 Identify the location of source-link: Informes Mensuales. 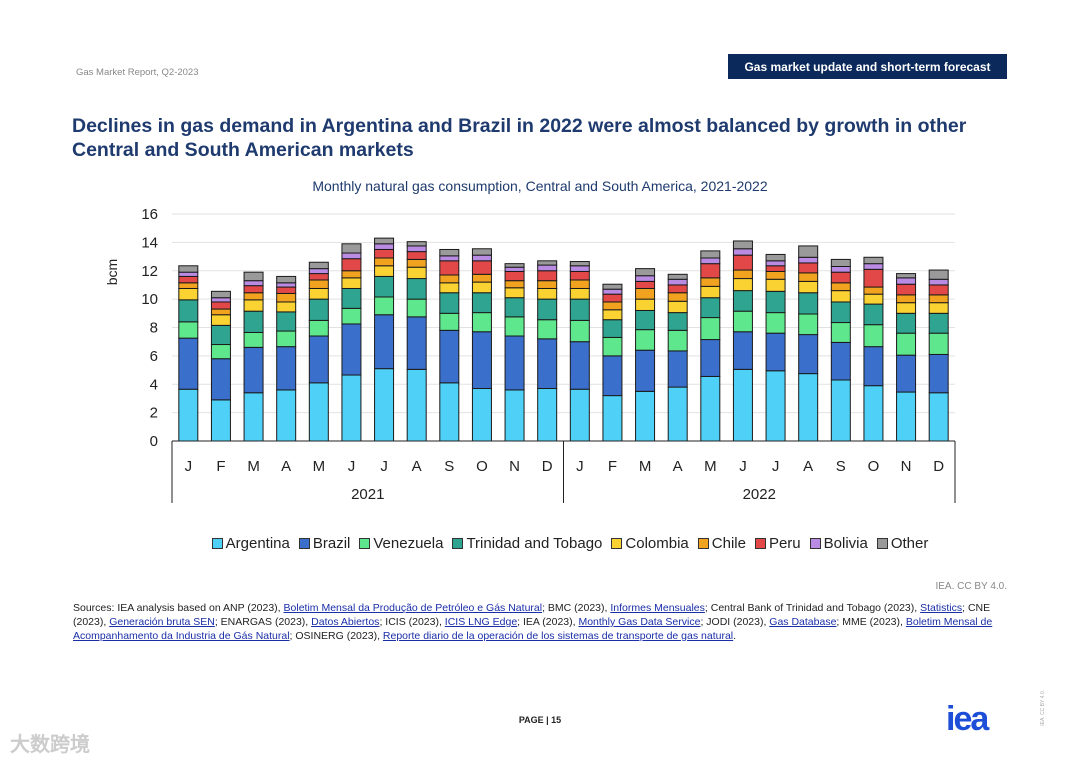
(657, 608).